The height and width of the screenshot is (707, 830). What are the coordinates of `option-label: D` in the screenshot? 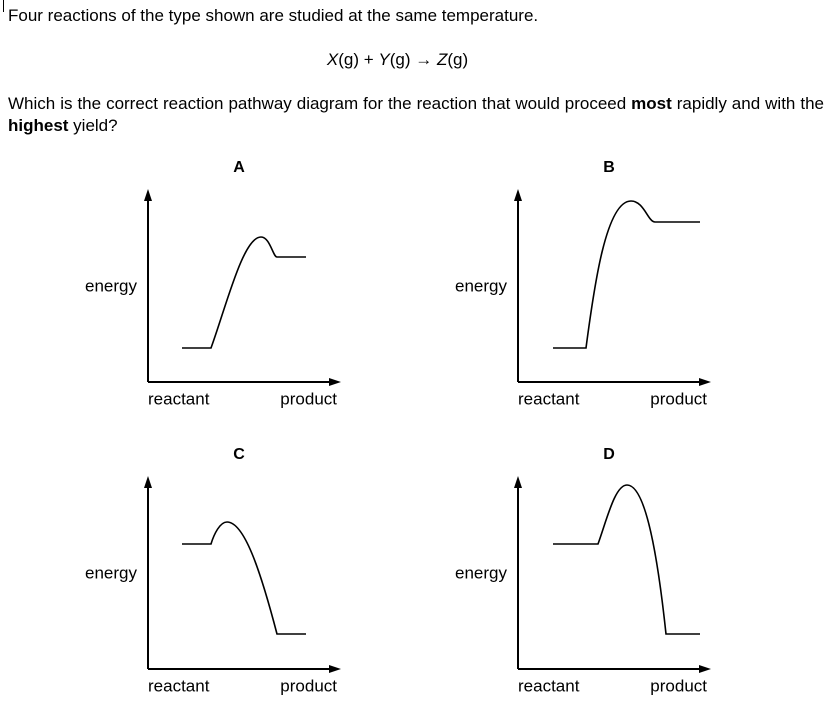 It's located at (609, 454).